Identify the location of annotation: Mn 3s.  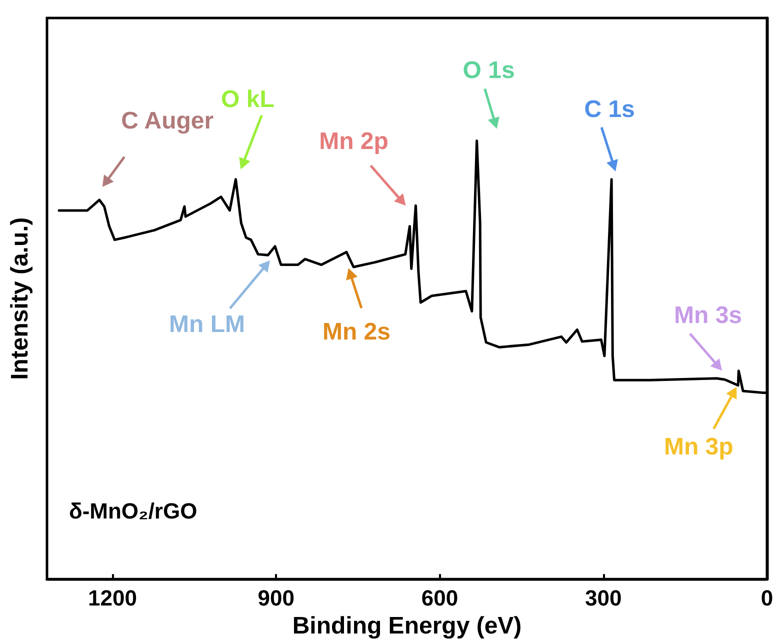
(708, 316).